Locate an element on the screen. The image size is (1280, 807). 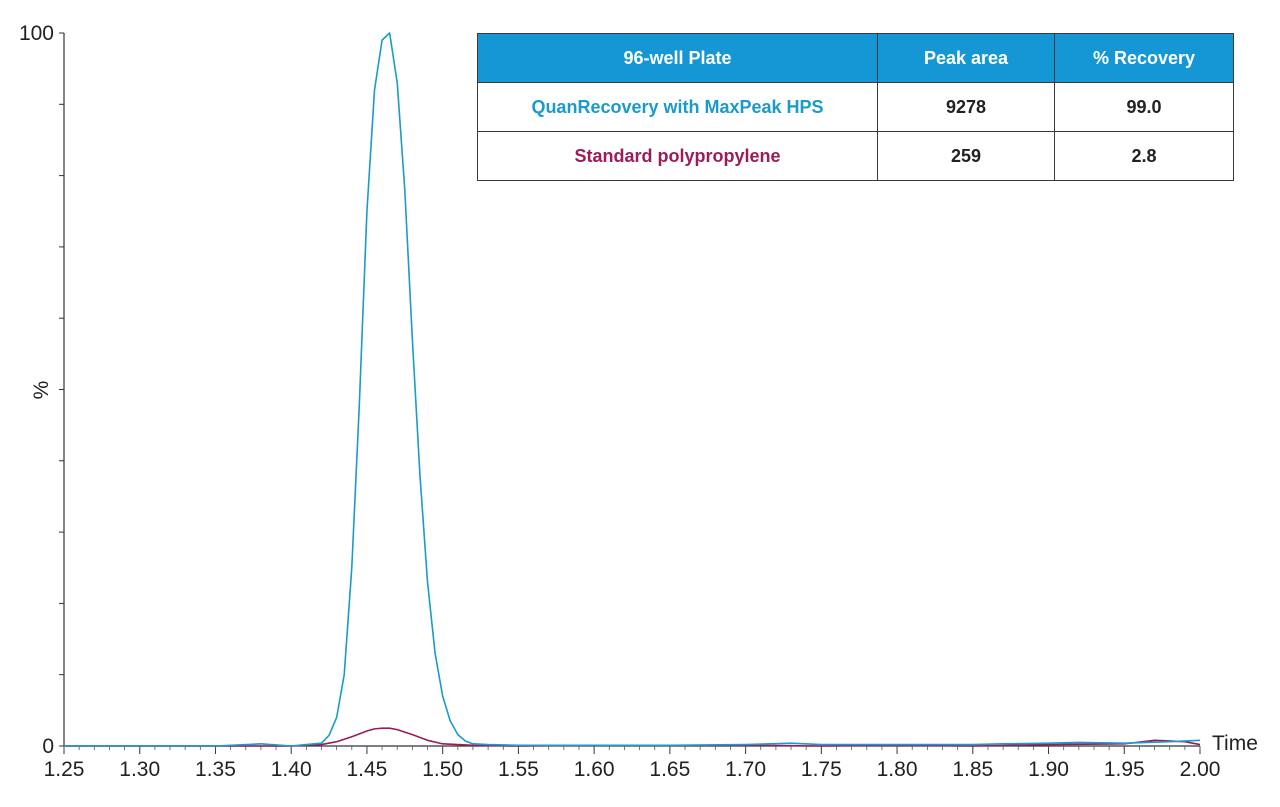
y-axis-label: % is located at coordinates (41, 390).